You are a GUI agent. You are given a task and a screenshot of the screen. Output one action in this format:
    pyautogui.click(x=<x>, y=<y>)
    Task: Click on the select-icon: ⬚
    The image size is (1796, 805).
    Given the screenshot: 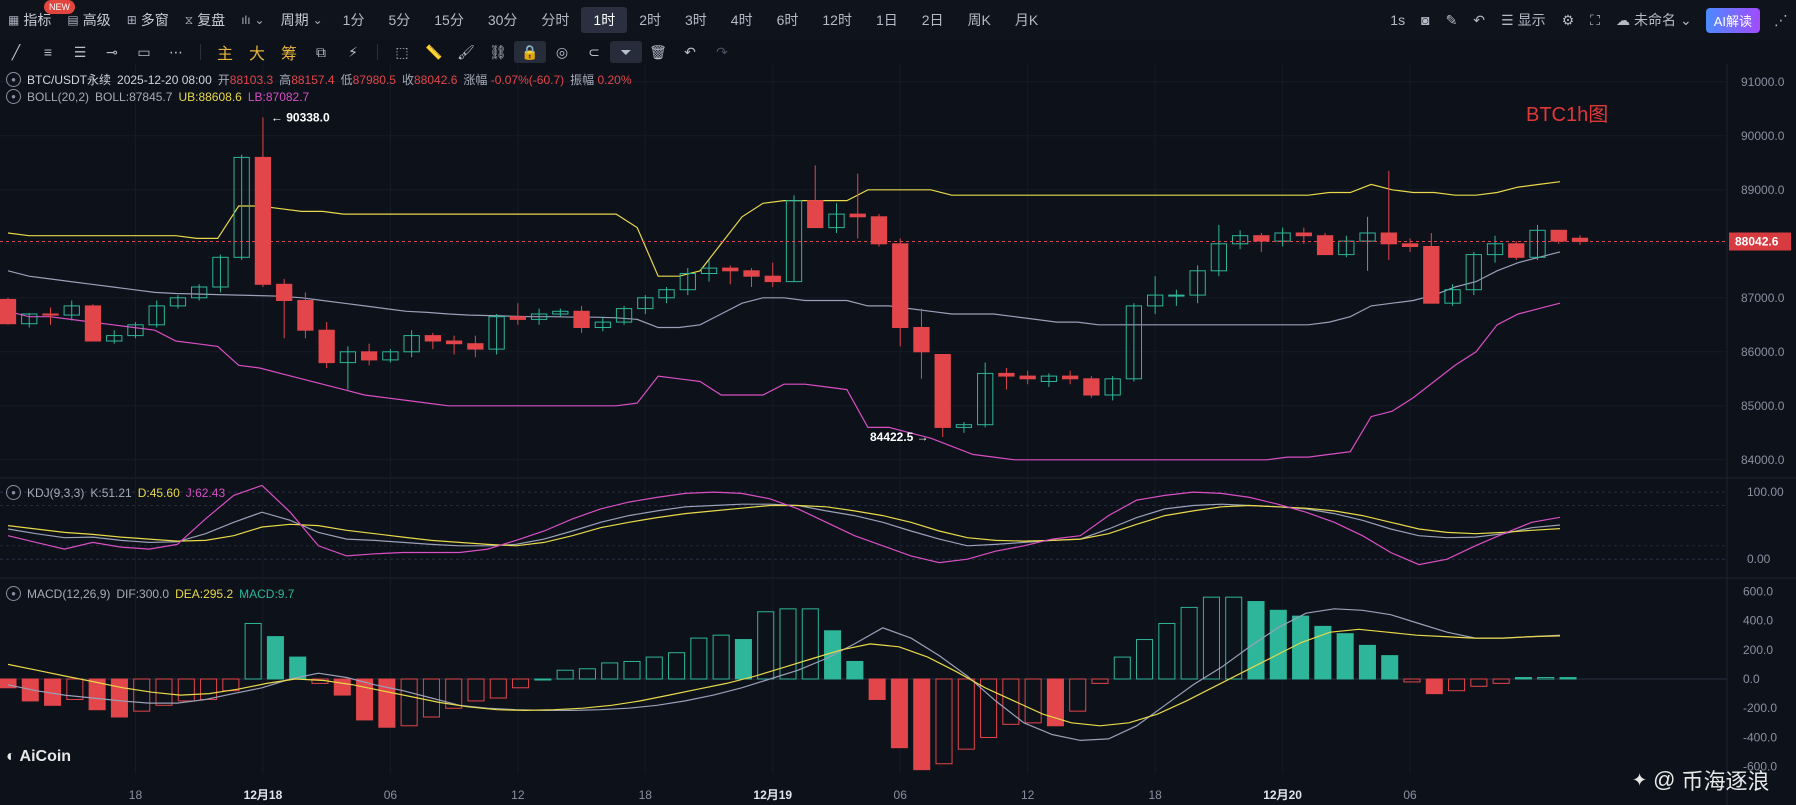 What is the action you would take?
    pyautogui.click(x=402, y=51)
    